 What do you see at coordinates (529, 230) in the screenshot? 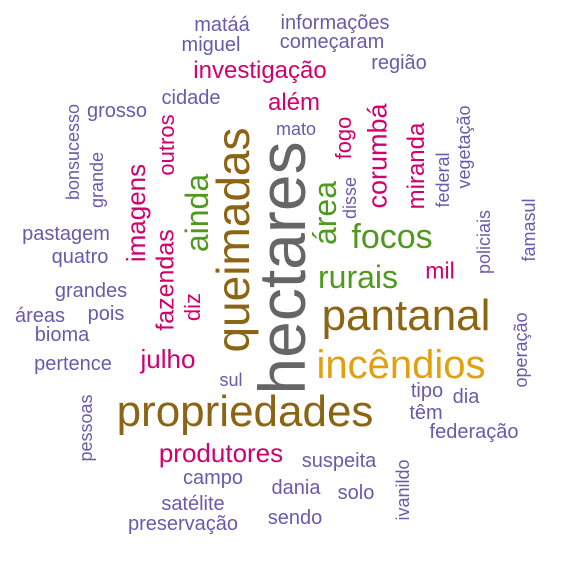
I see `word-famasul: famasul` at bounding box center [529, 230].